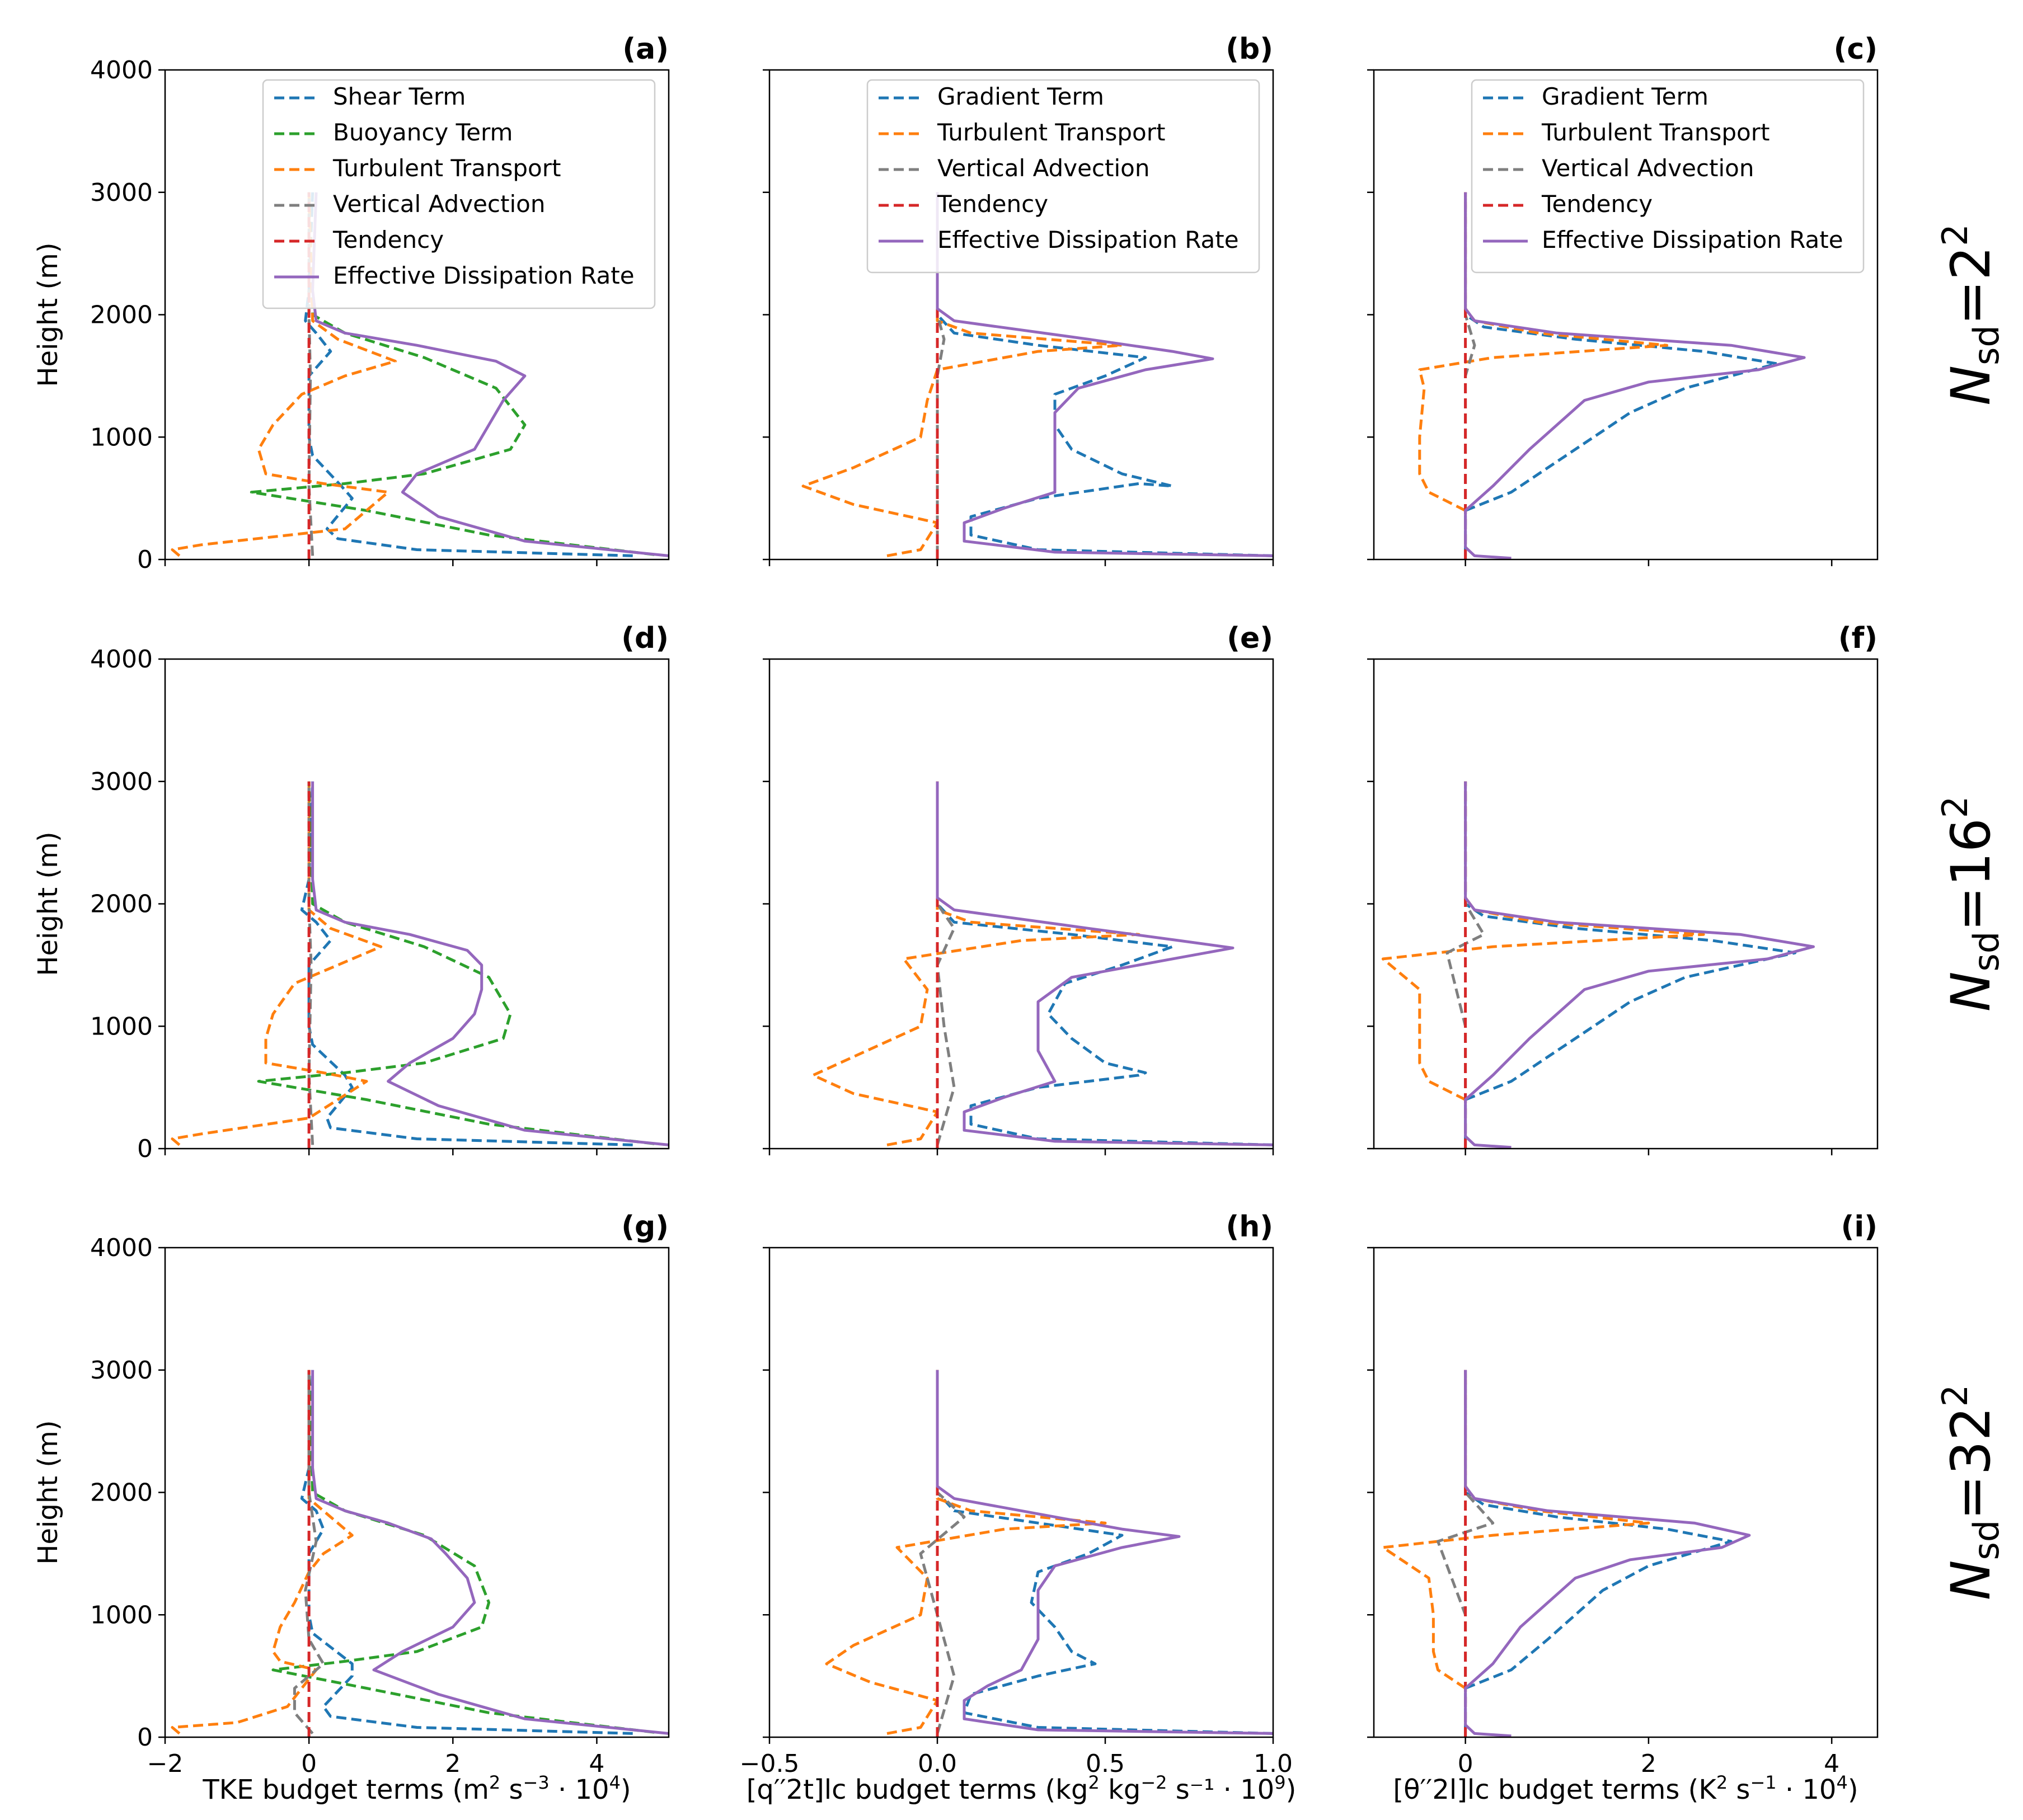 The height and width of the screenshot is (1820, 2023). Describe the element at coordinates (917, 1789) in the screenshot. I see `x-label-pre: [q′′2t]lc budget terms (kg` at that location.